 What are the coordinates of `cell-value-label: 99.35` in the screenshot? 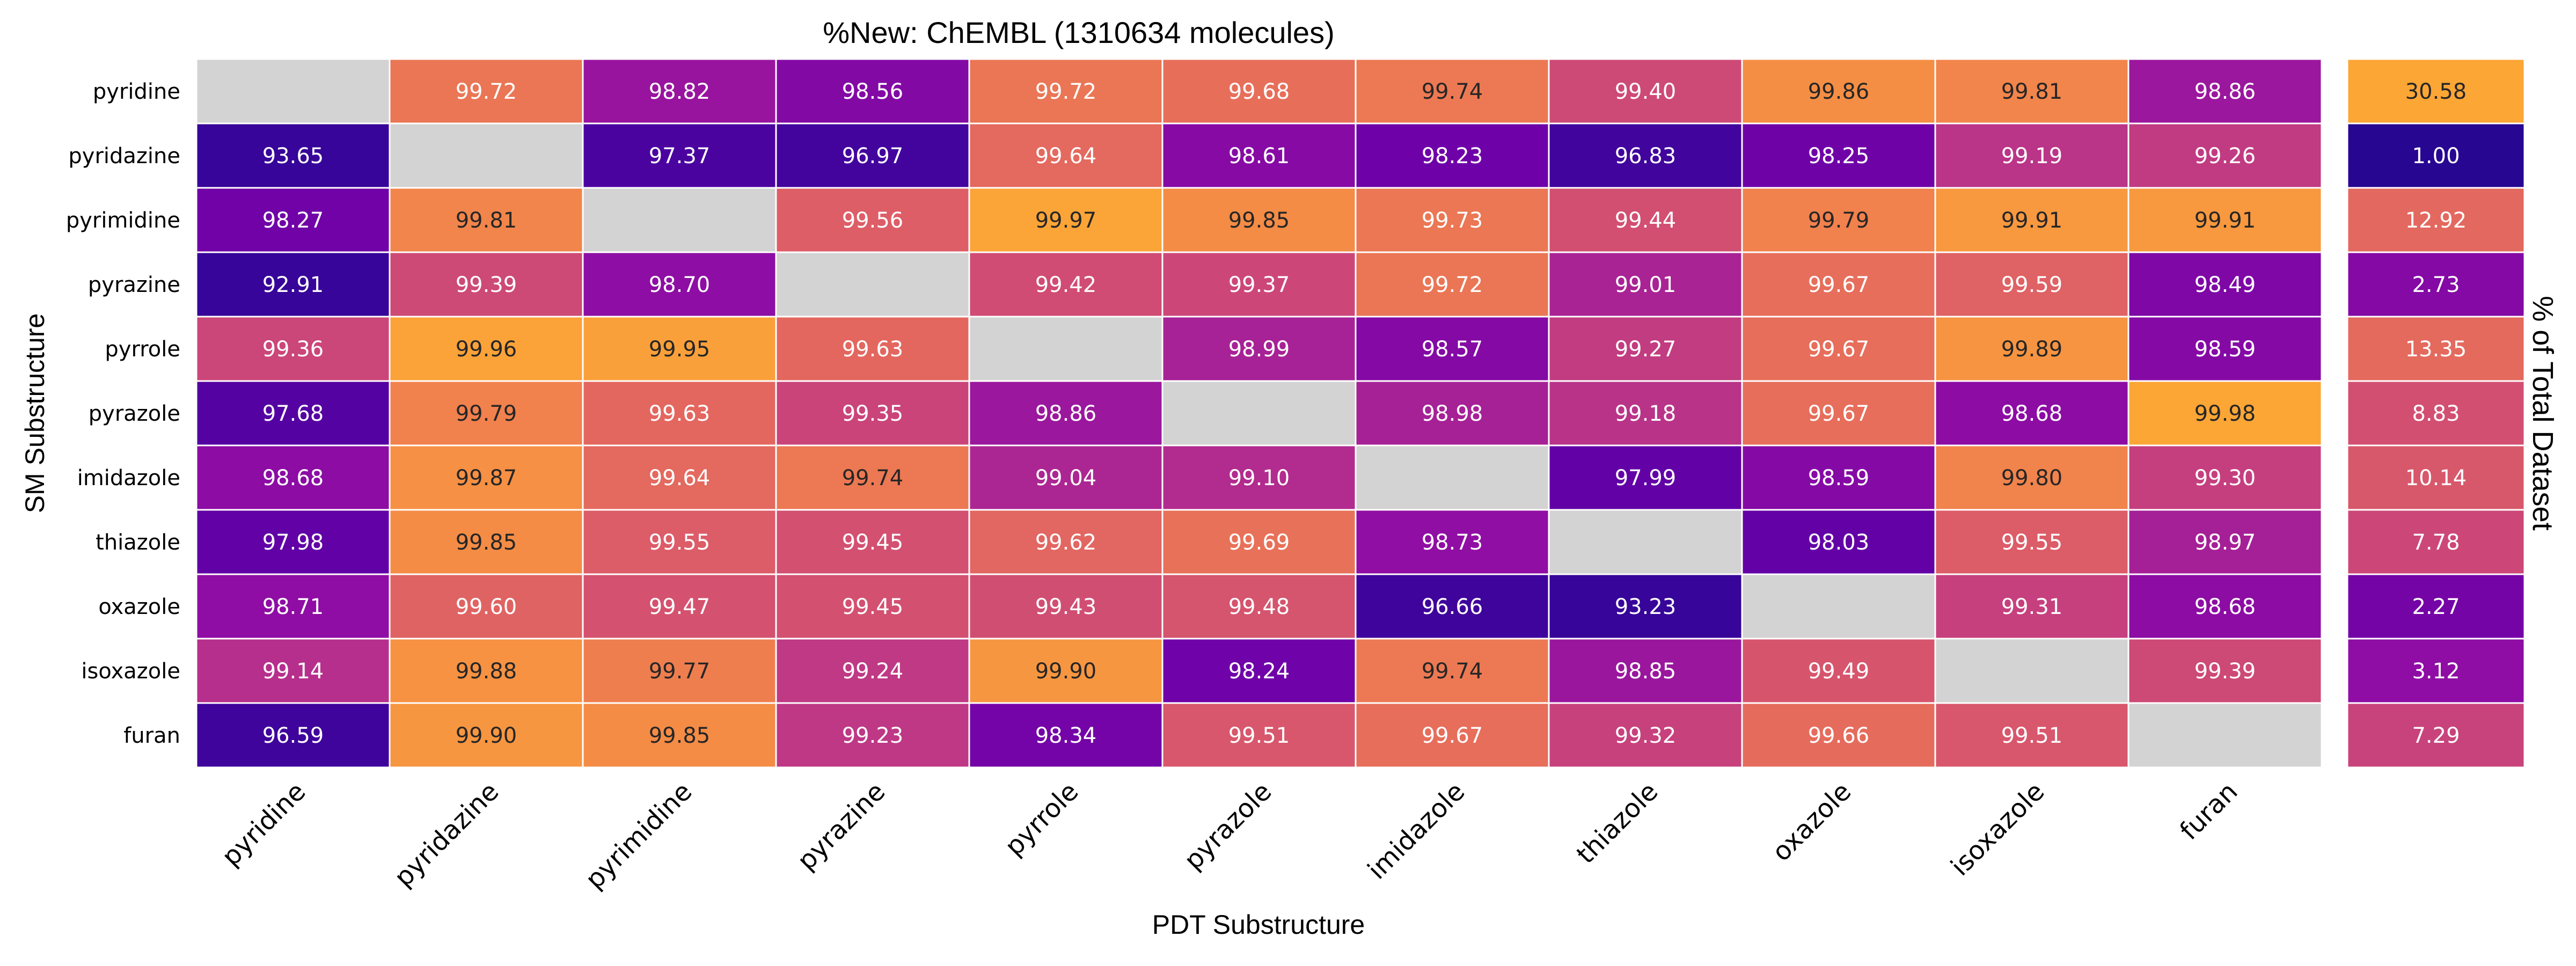 It's located at (873, 413).